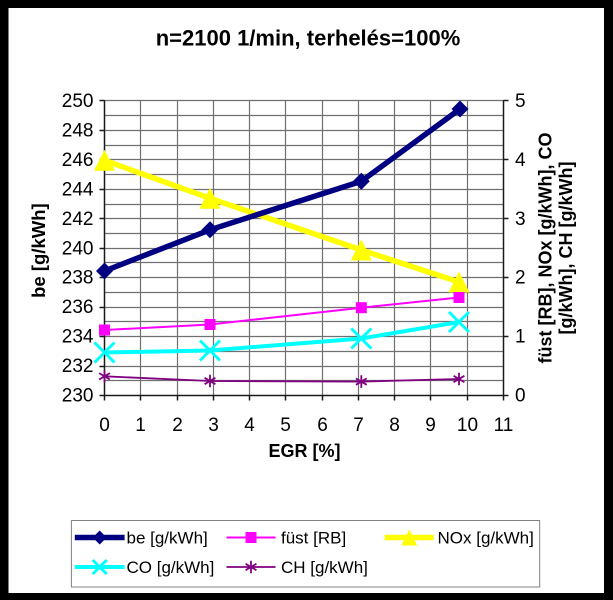  Describe the element at coordinates (430, 425) in the screenshot. I see `svg-text: 9` at that location.